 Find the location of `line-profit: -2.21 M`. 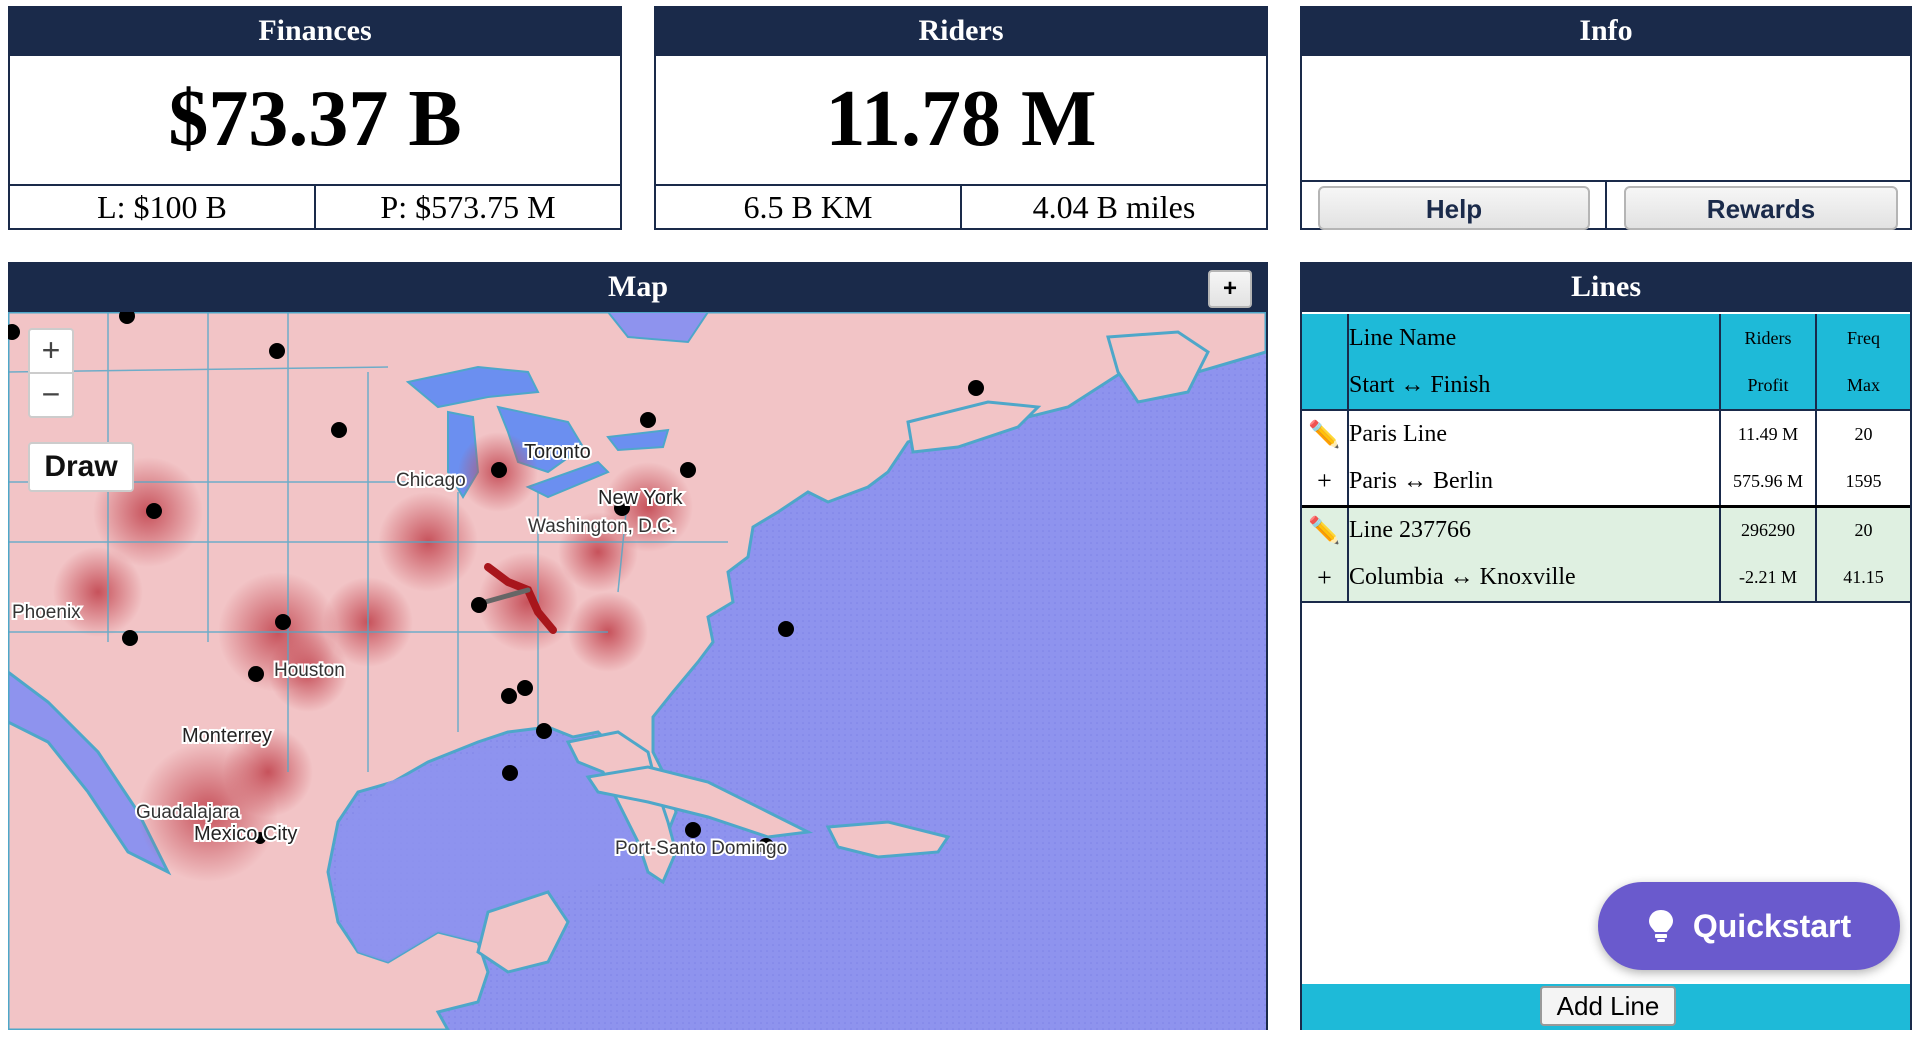

line-profit: -2.21 M is located at coordinates (1767, 578).